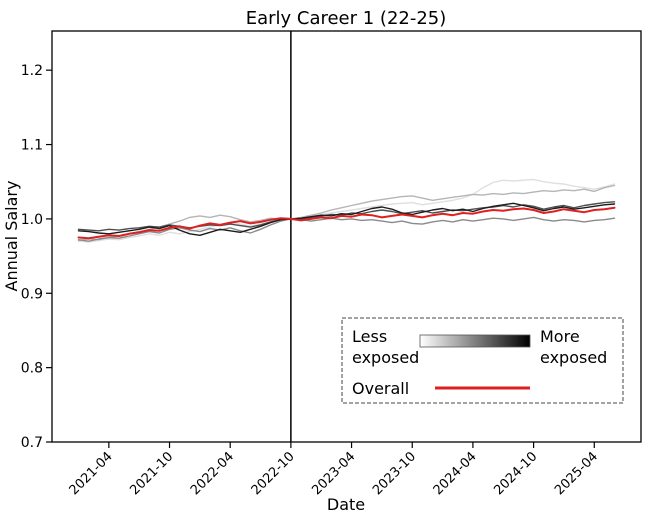  Describe the element at coordinates (273, 473) in the screenshot. I see `x-tick-label: 2022-10` at that location.